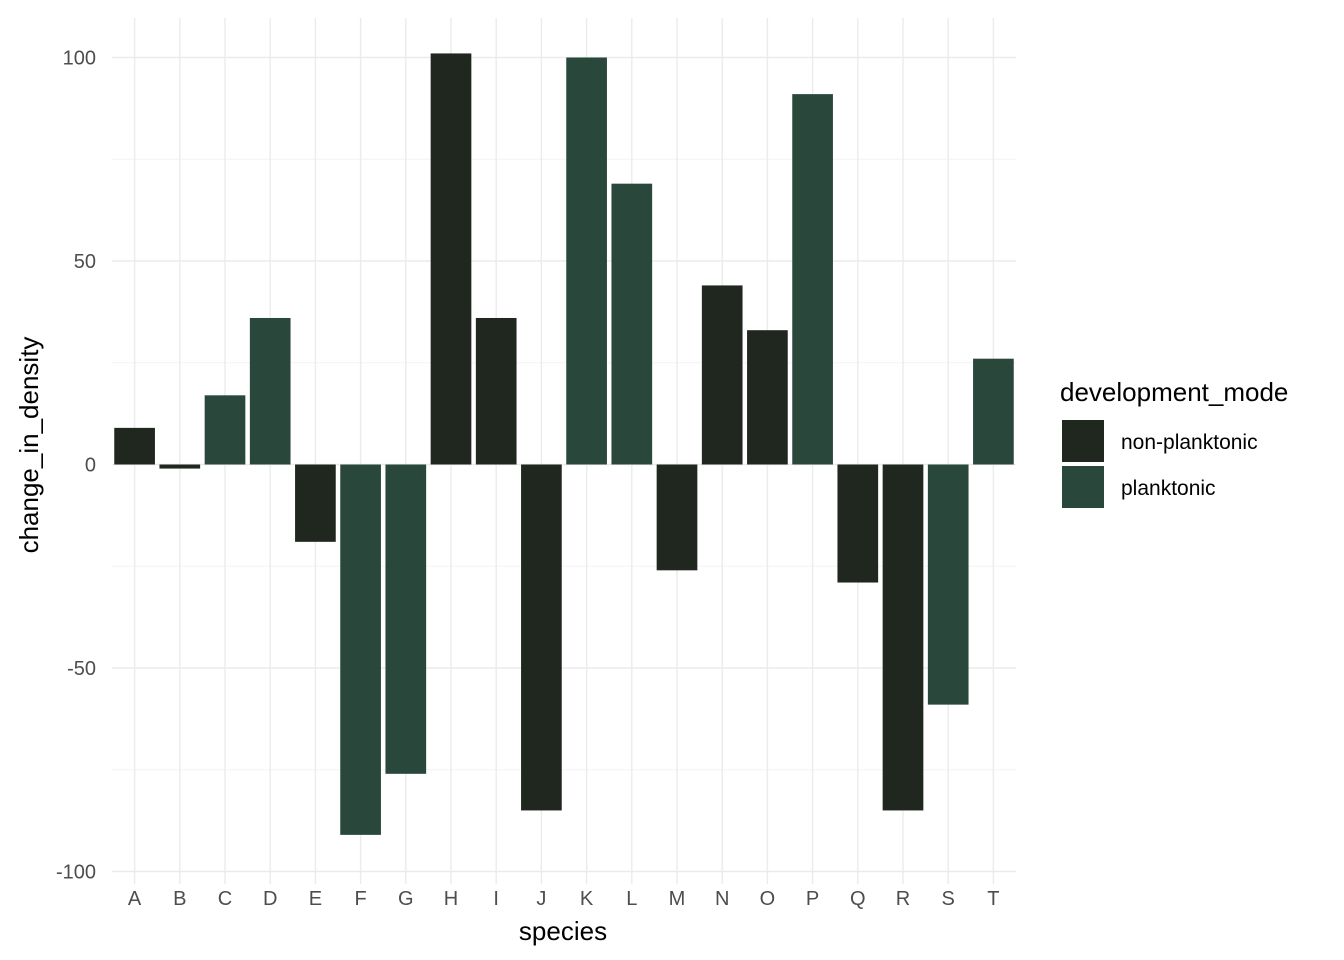  Describe the element at coordinates (451, 899) in the screenshot. I see `x-tick-label: H` at that location.